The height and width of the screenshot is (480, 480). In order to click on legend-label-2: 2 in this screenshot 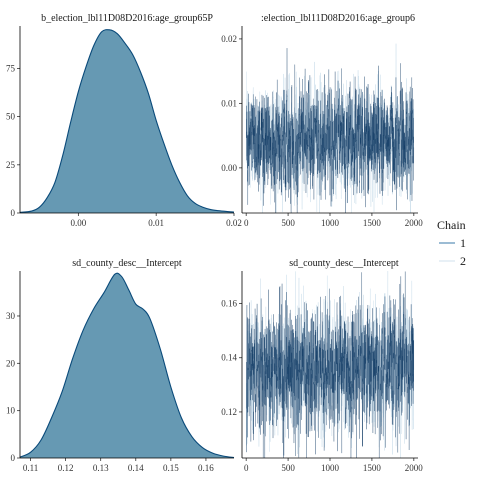, I will do `click(463, 261)`.